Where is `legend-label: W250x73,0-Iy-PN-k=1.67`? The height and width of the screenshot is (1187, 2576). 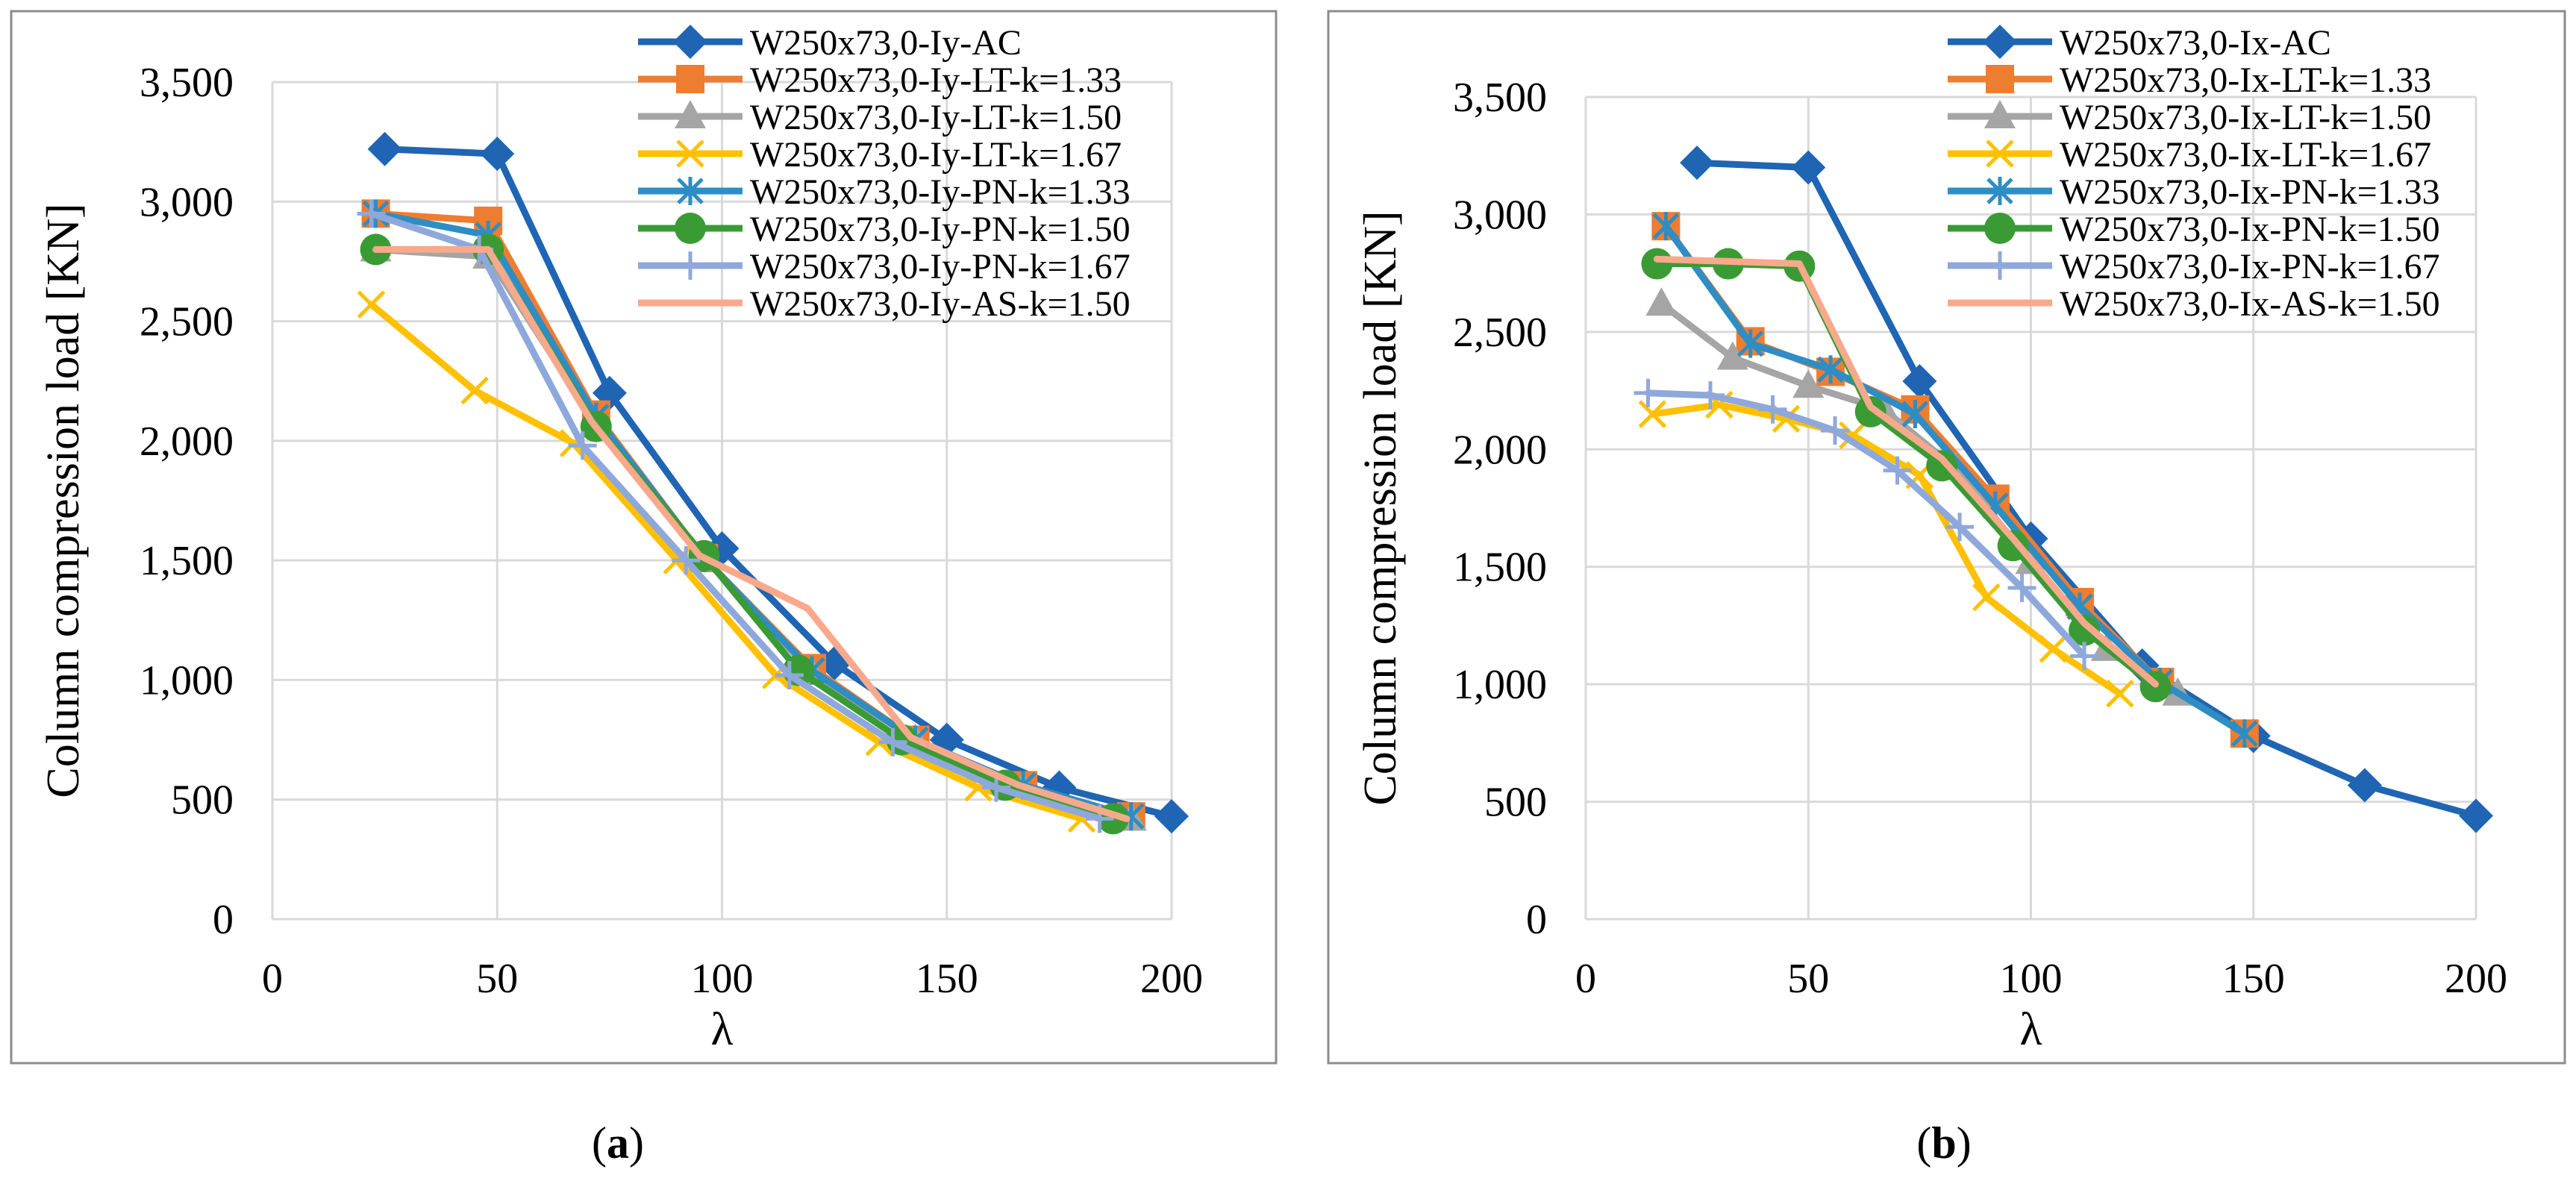 legend-label: W250x73,0-Iy-PN-k=1.67 is located at coordinates (940, 266).